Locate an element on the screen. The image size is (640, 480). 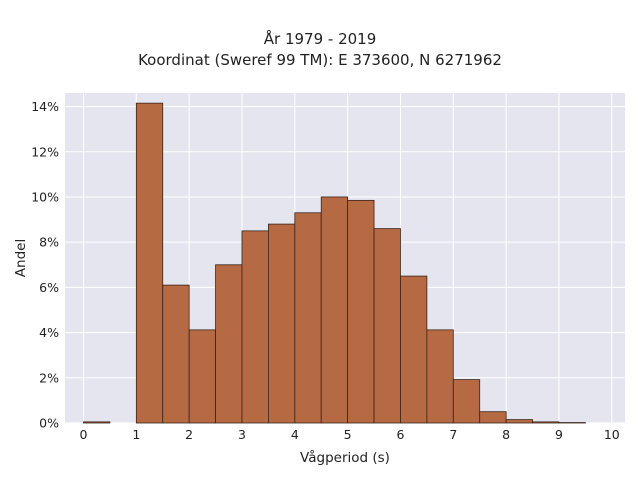
chart-title-line-1: År 1979 - 2019 is located at coordinates (320, 39).